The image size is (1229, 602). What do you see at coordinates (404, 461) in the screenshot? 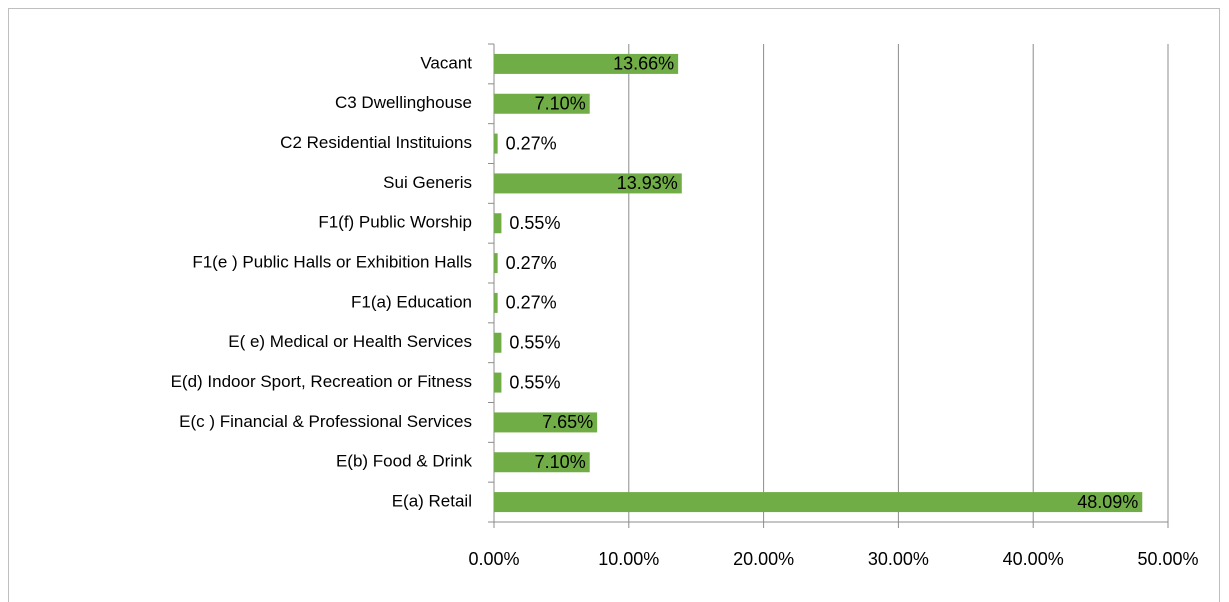
I see `y-tick-label: E(b) Food & Drink` at bounding box center [404, 461].